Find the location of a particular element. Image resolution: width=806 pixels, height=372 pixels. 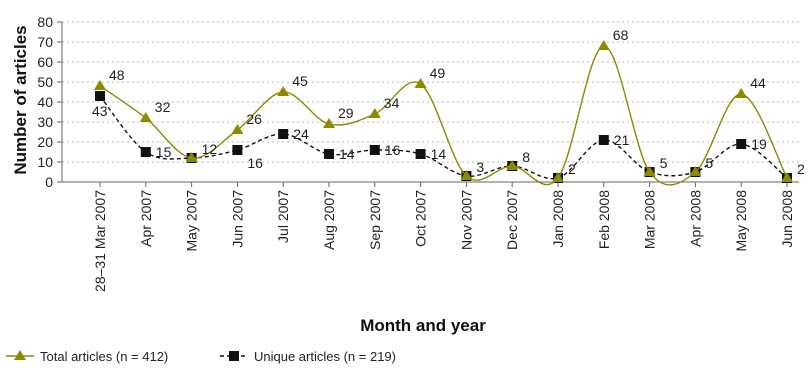

x-tick-label: Dec 2007 is located at coordinates (512, 220).